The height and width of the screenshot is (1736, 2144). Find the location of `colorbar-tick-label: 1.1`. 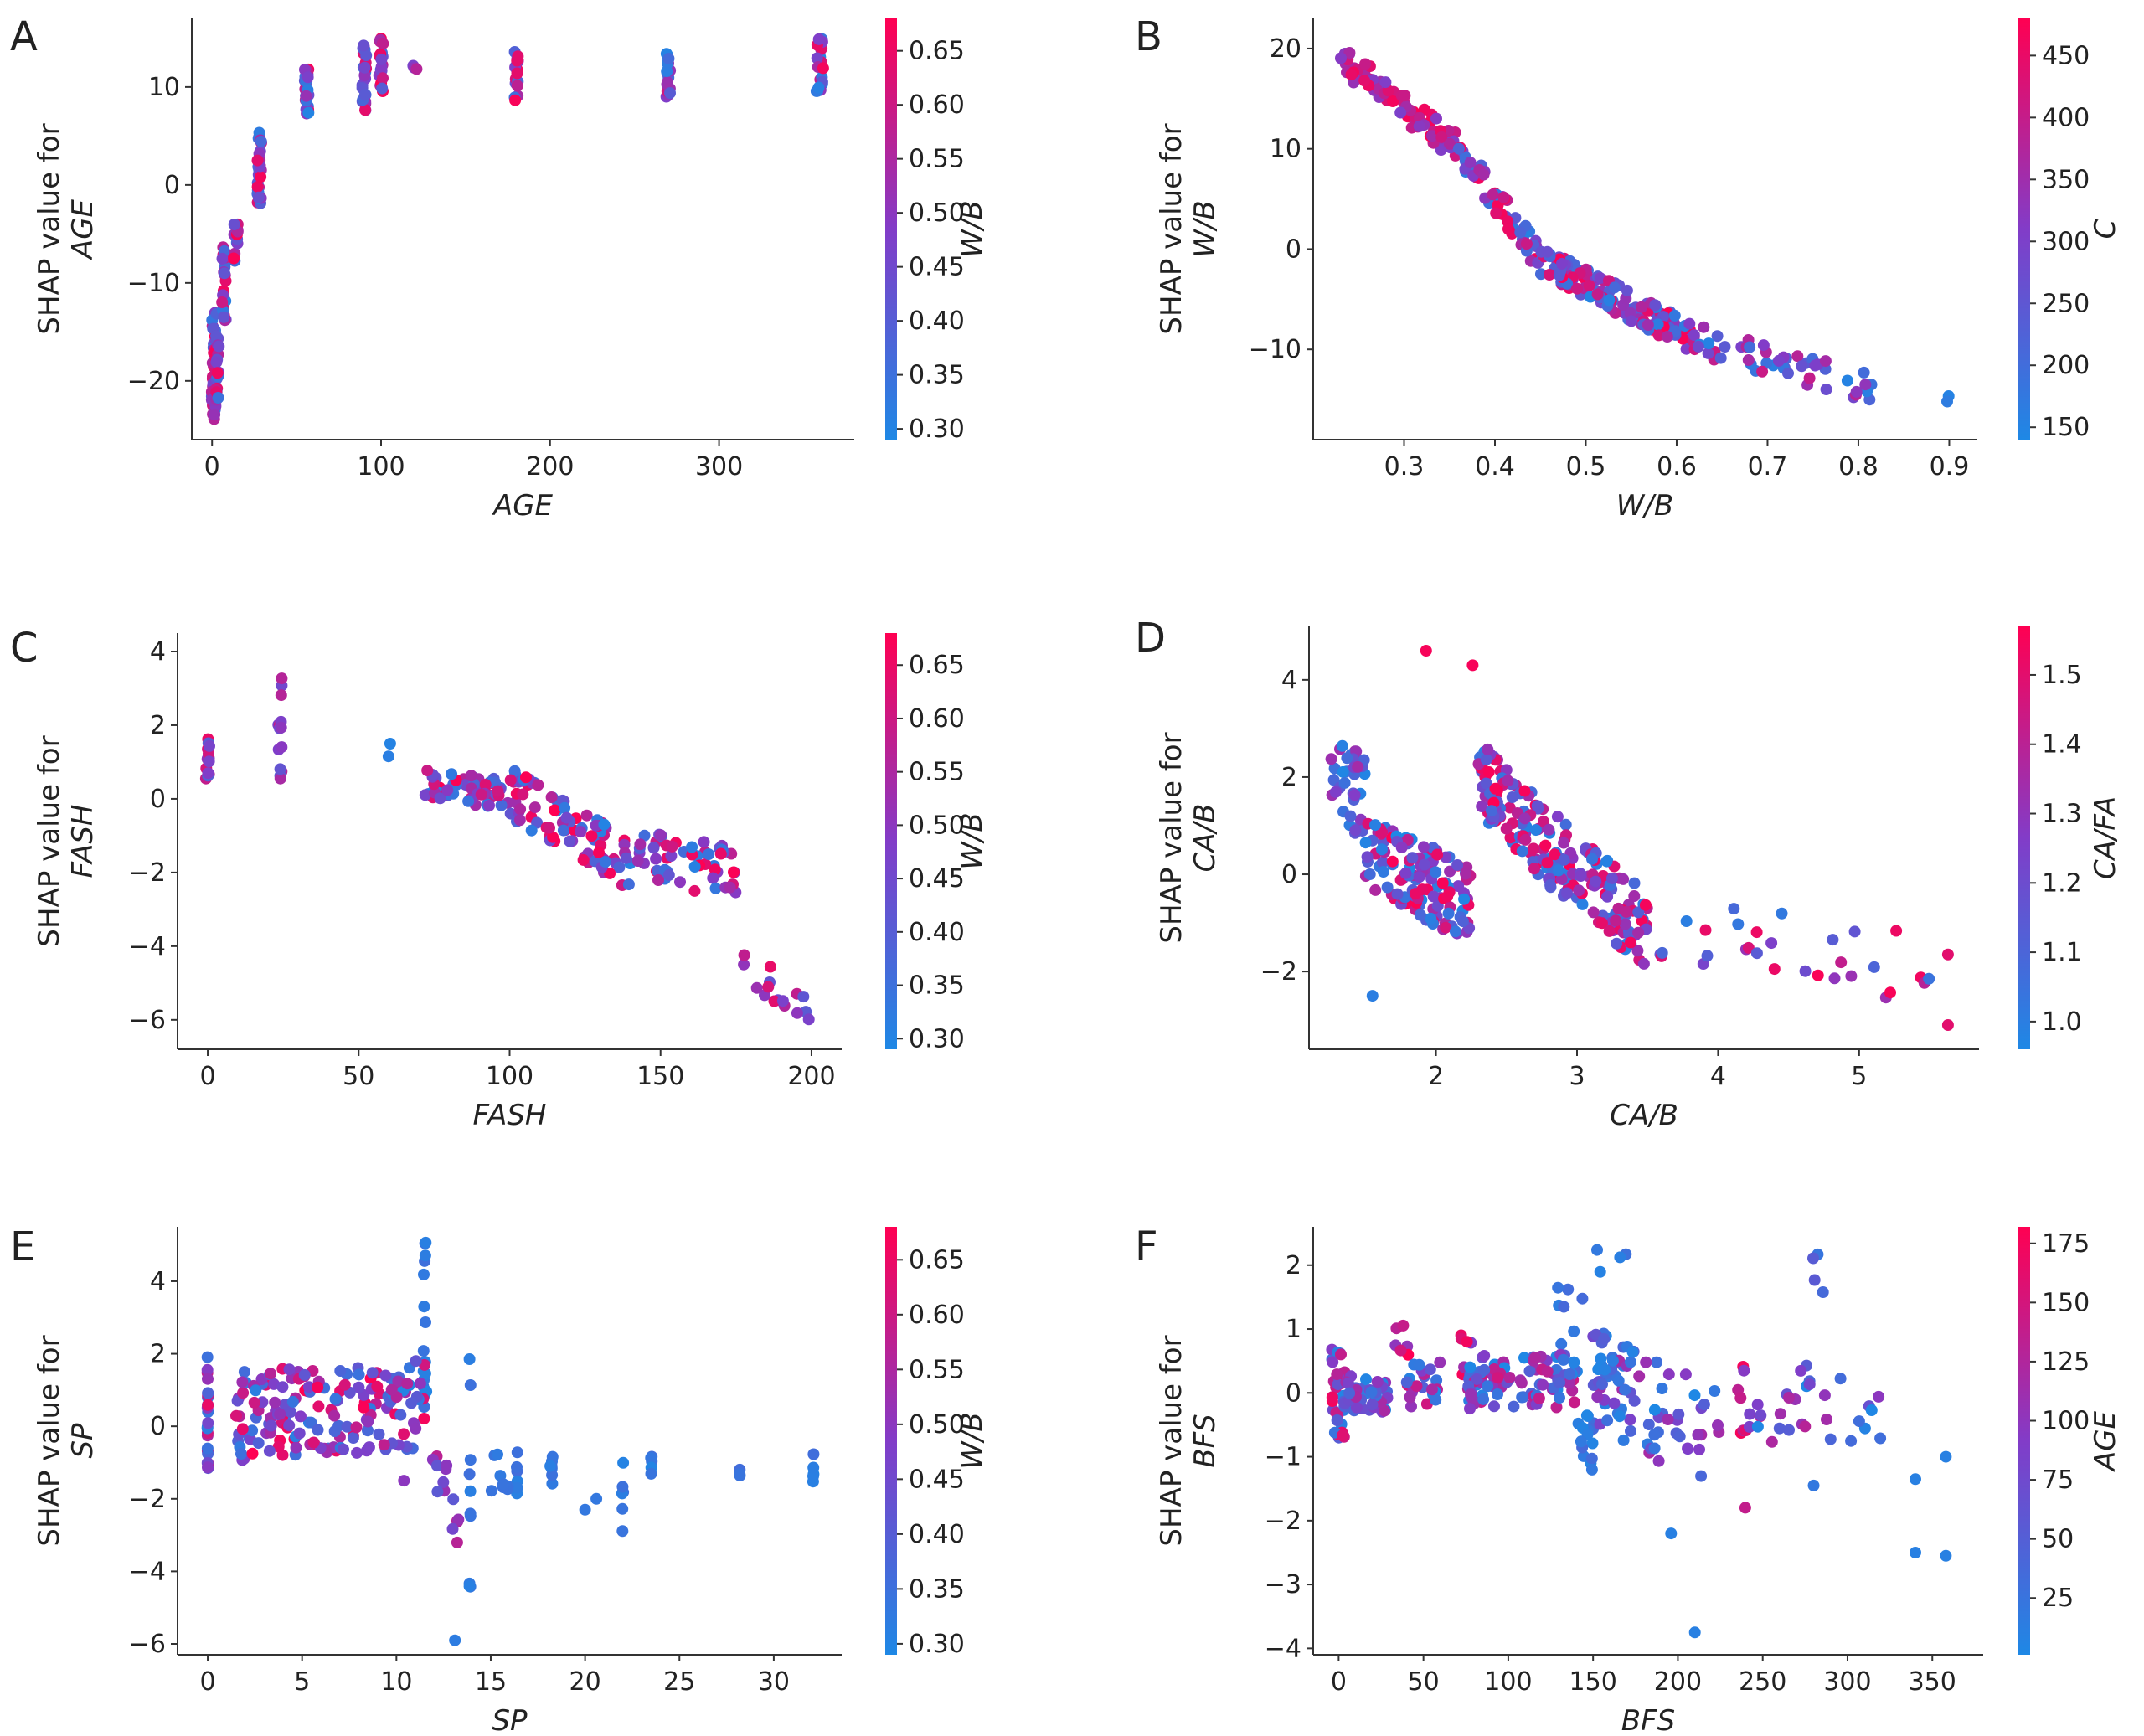

colorbar-tick-label: 1.1 is located at coordinates (2062, 952).